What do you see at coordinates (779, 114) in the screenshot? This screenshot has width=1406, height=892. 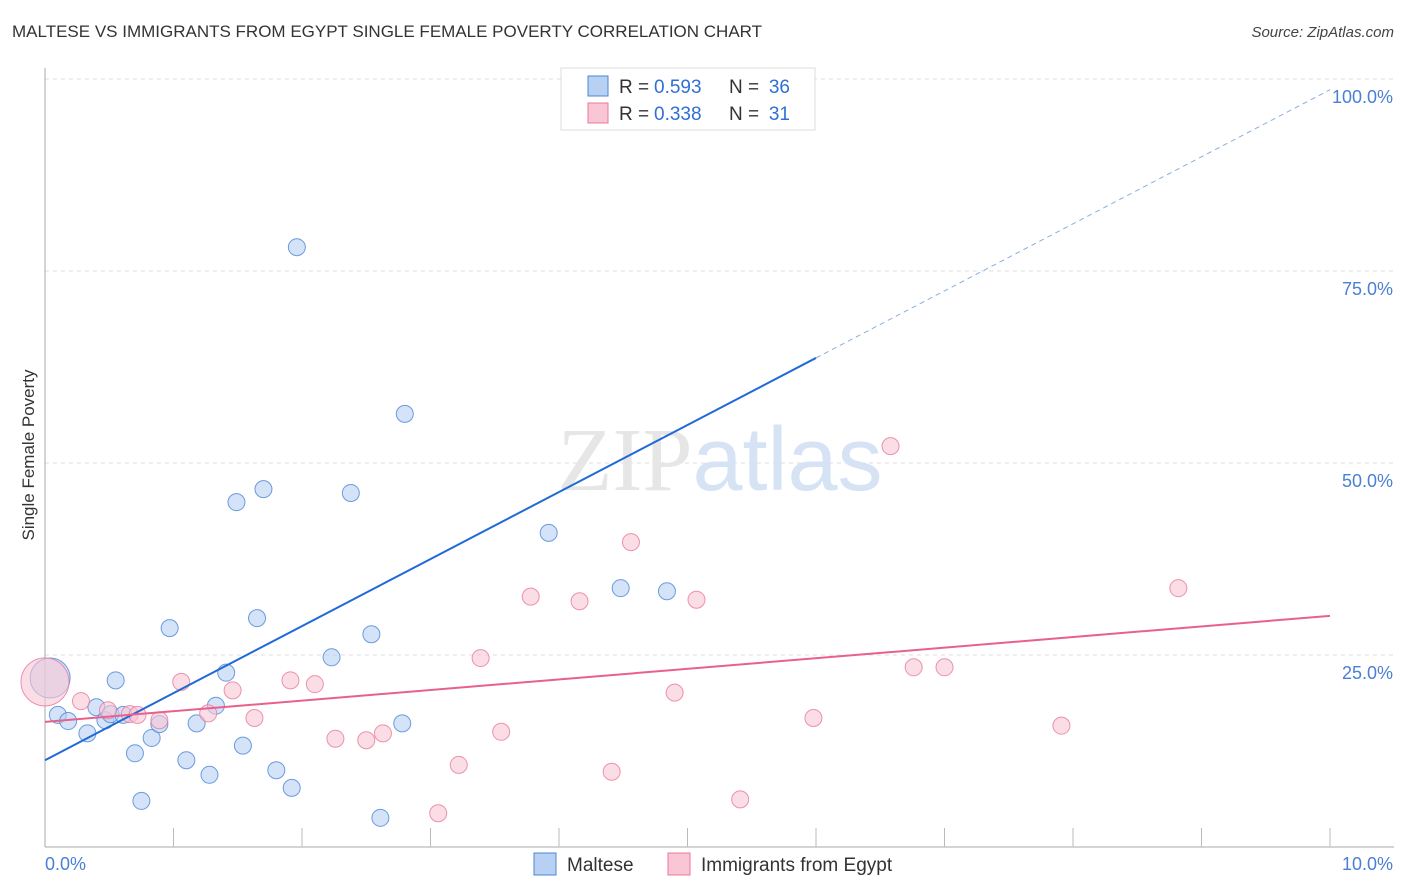 I see `legend-n-value: 31` at bounding box center [779, 114].